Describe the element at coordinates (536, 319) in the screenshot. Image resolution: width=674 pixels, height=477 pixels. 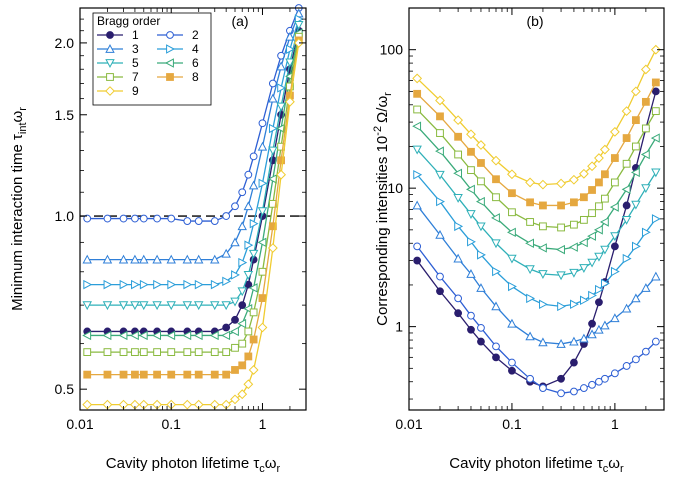
I see `panel-b-series-2-line` at that location.